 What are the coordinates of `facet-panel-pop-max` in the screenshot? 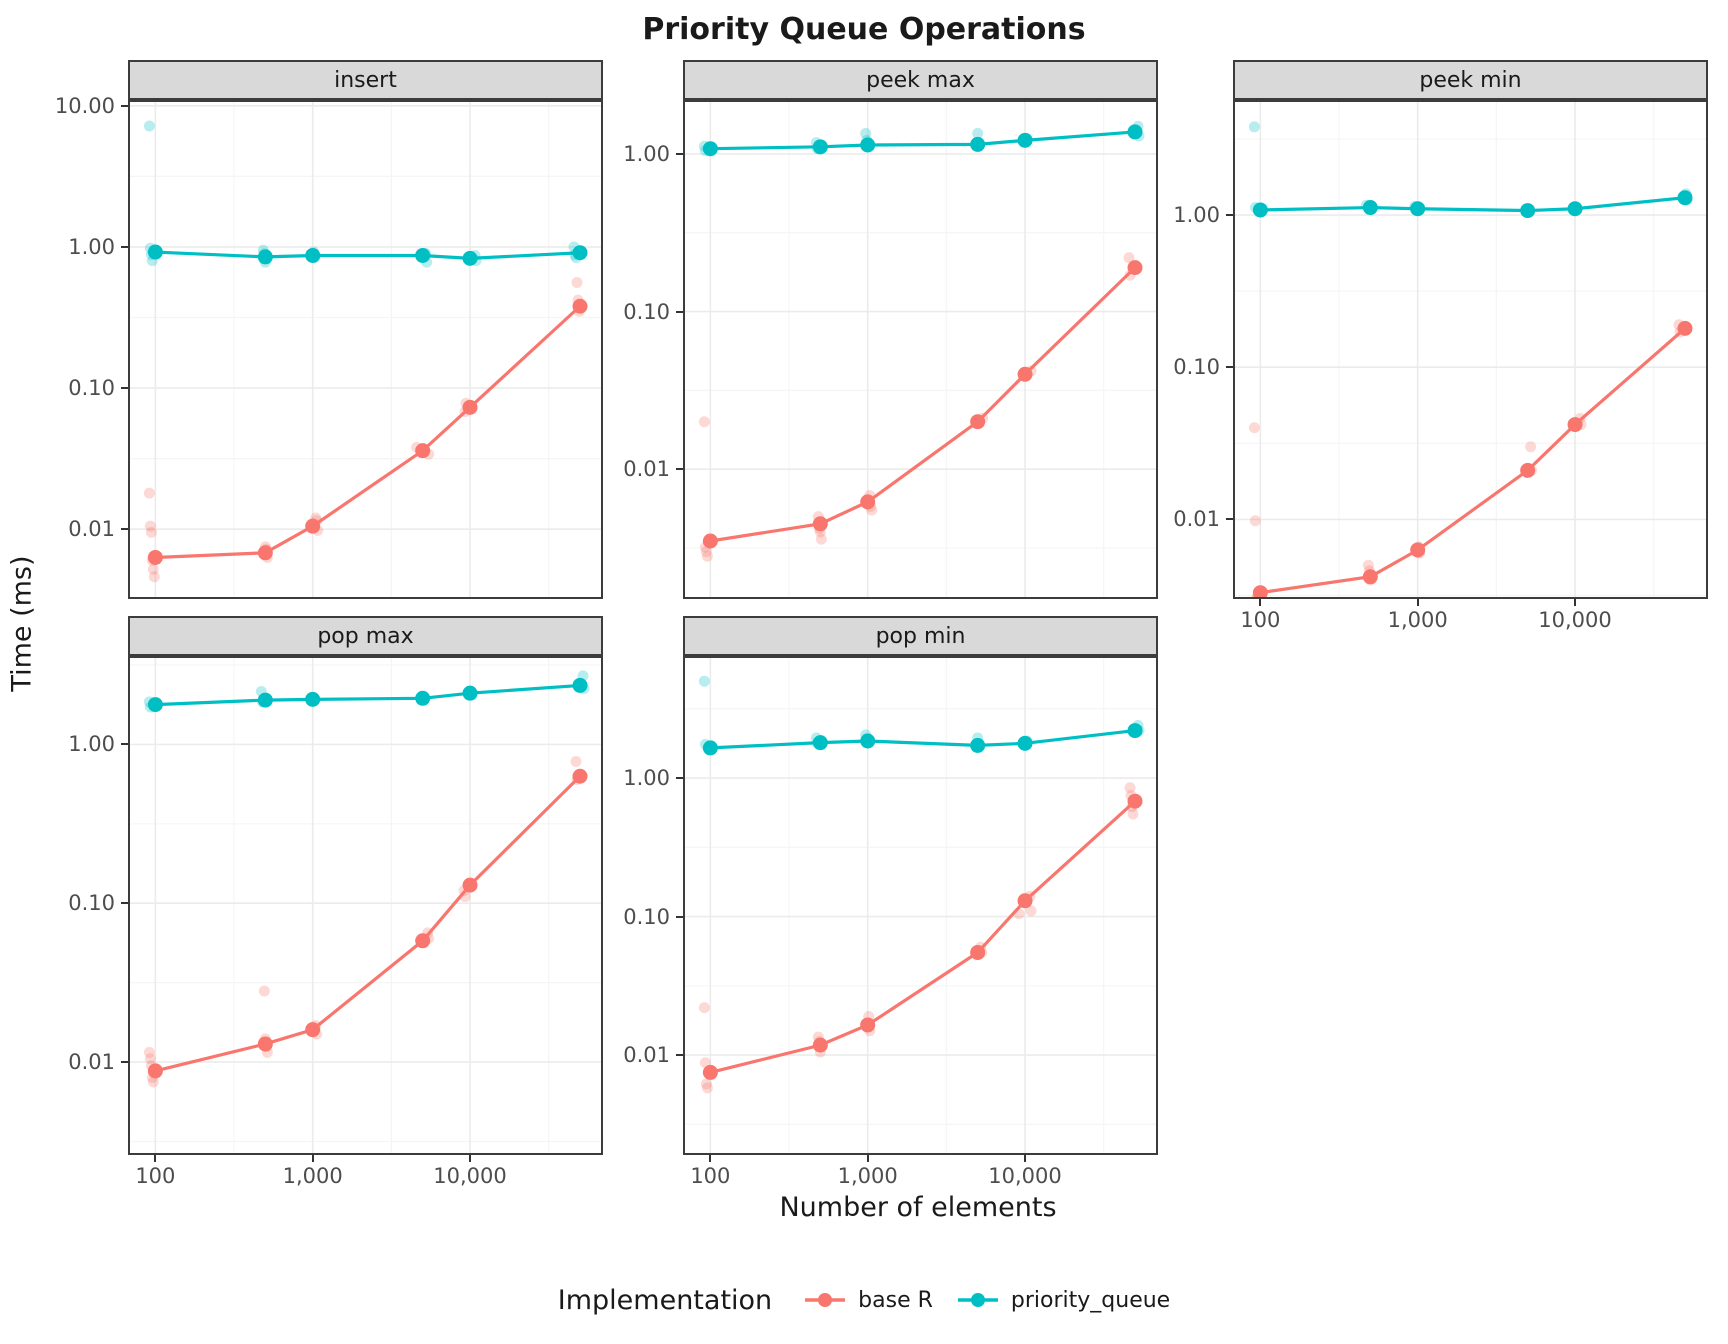 It's located at (365, 905).